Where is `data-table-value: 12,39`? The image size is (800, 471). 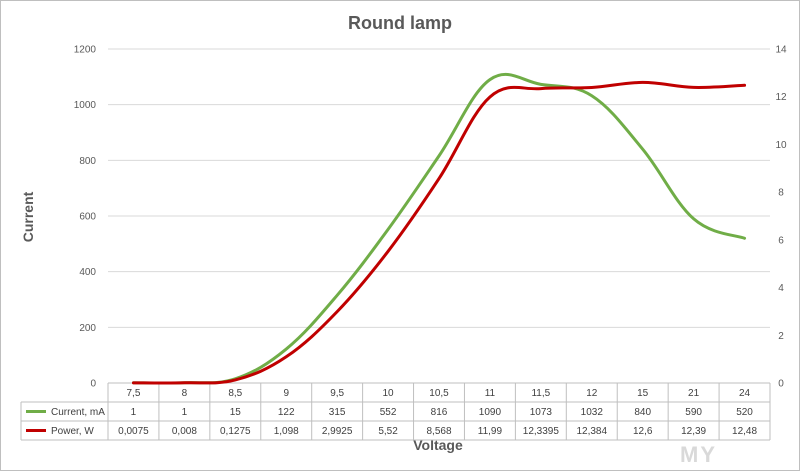 data-table-value: 12,39 is located at coordinates (693, 431).